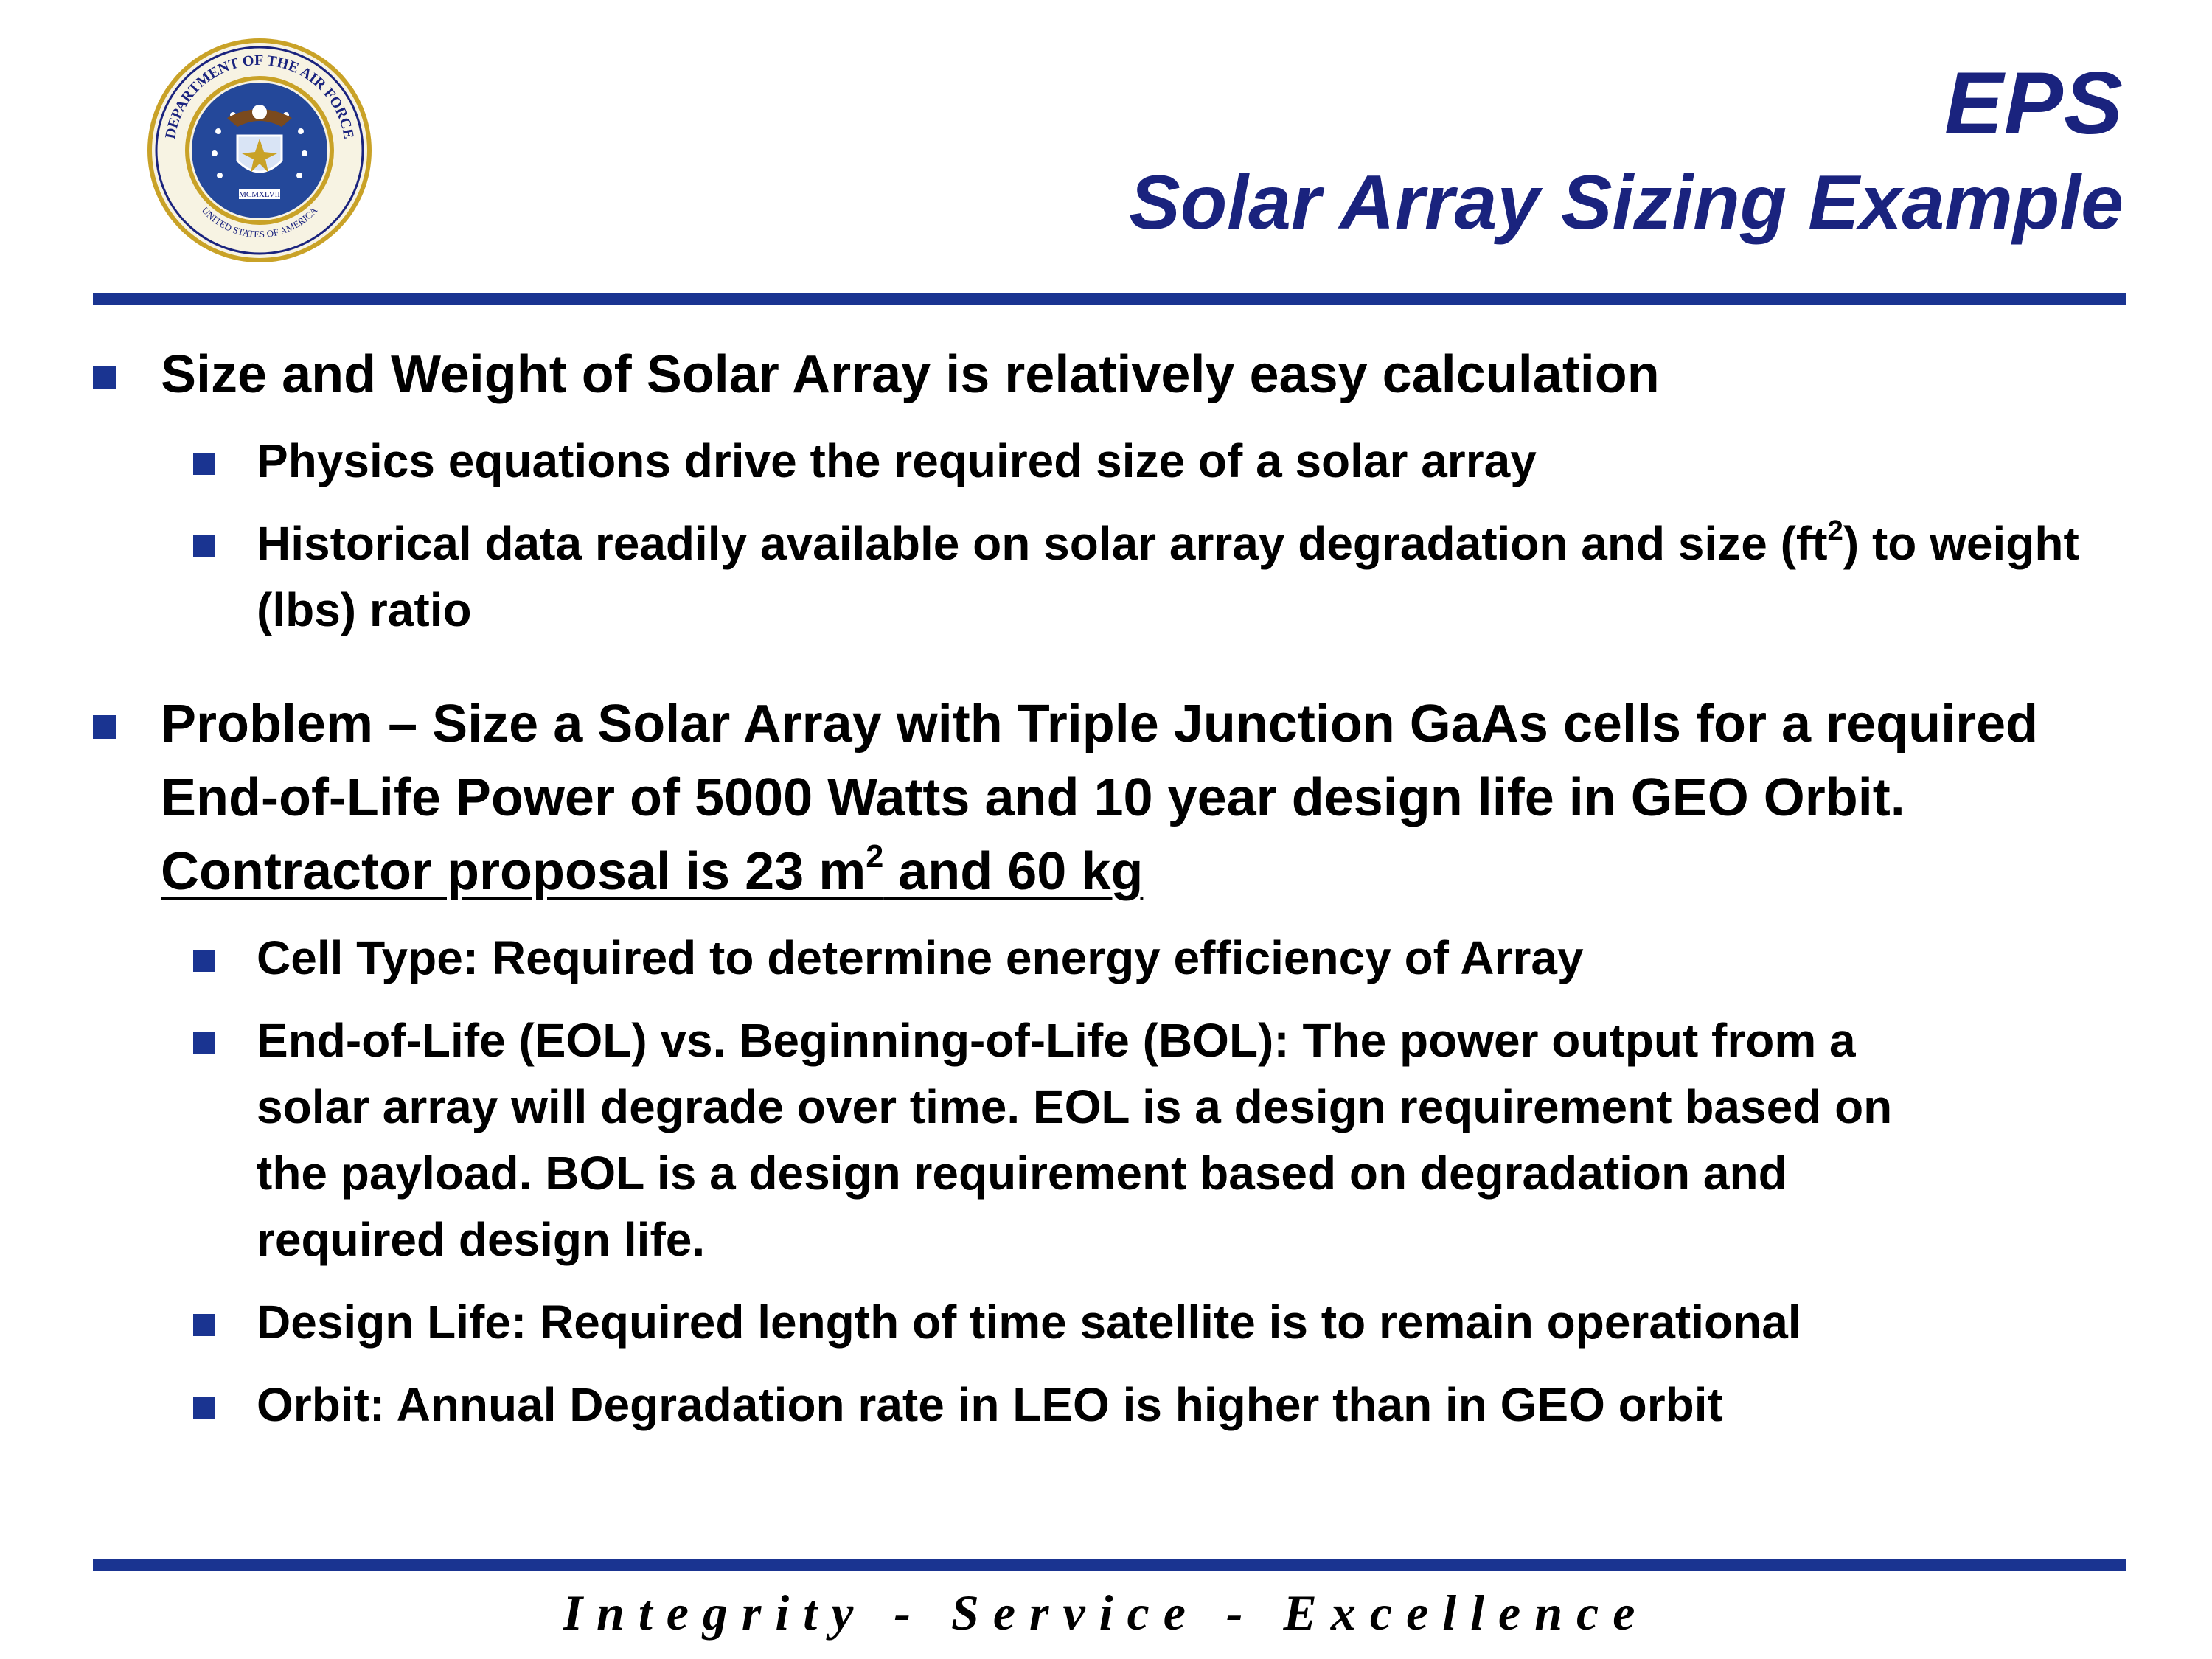 The width and height of the screenshot is (2212, 1659). Describe the element at coordinates (1109, 299) in the screenshot. I see `top-divider` at that location.